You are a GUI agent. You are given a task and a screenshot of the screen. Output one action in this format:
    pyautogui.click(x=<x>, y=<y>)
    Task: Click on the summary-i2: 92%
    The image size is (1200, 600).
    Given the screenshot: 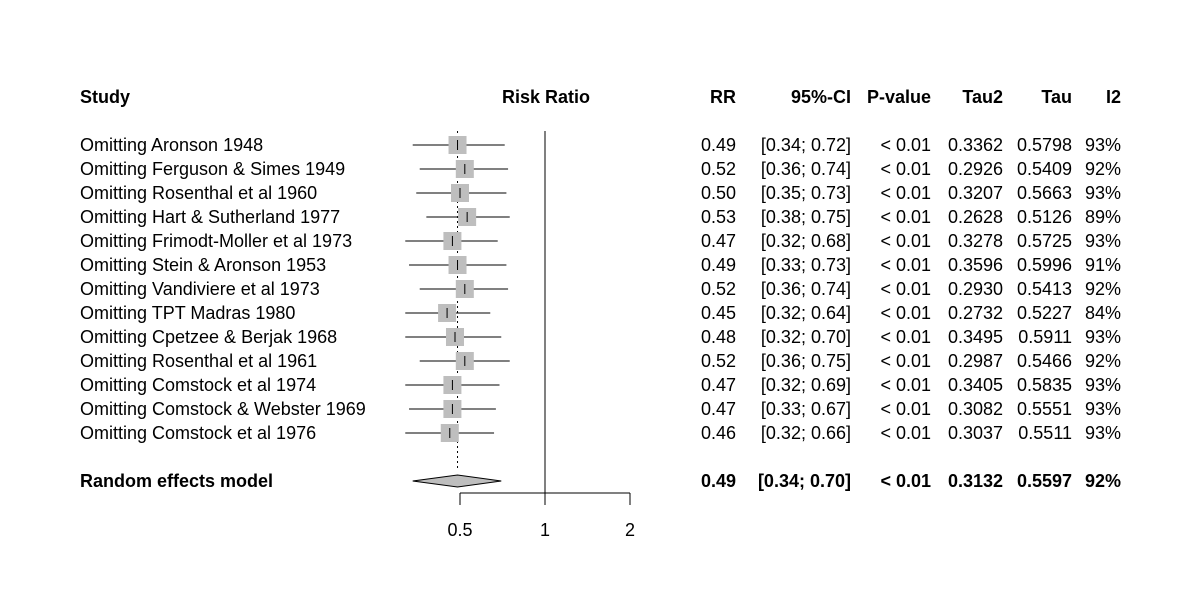 What is the action you would take?
    pyautogui.click(x=1102, y=481)
    